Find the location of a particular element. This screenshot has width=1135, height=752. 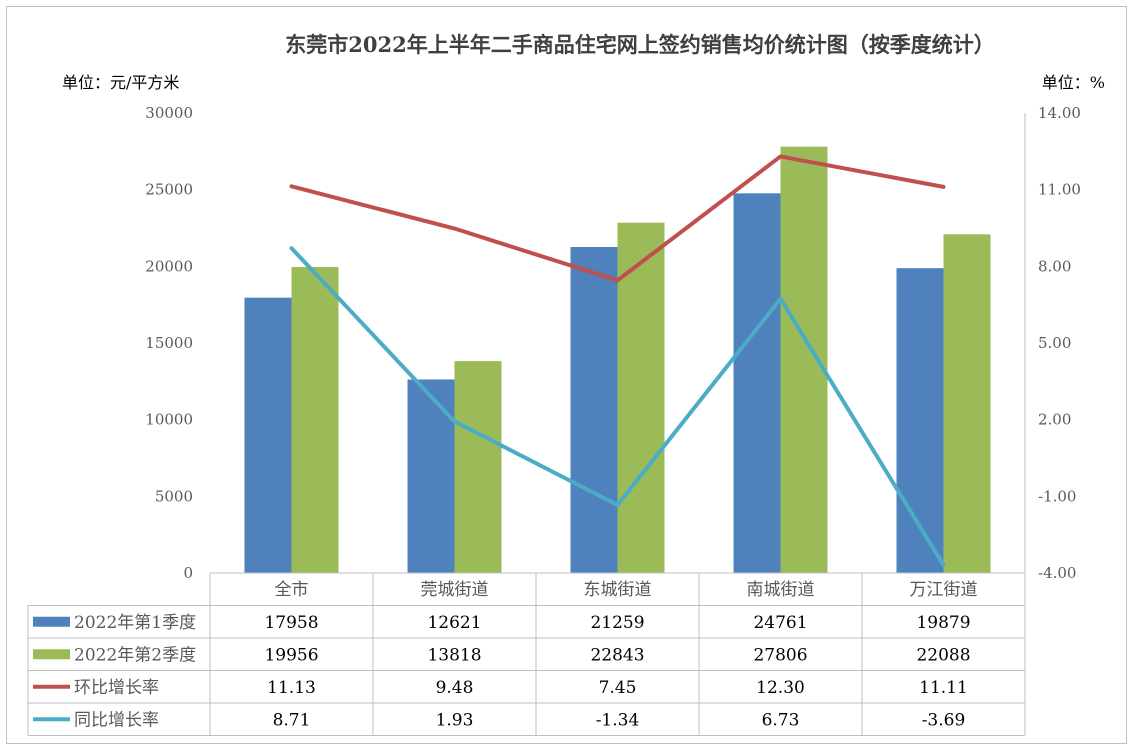

y-tick-right: 8.00 is located at coordinates (1054, 266).